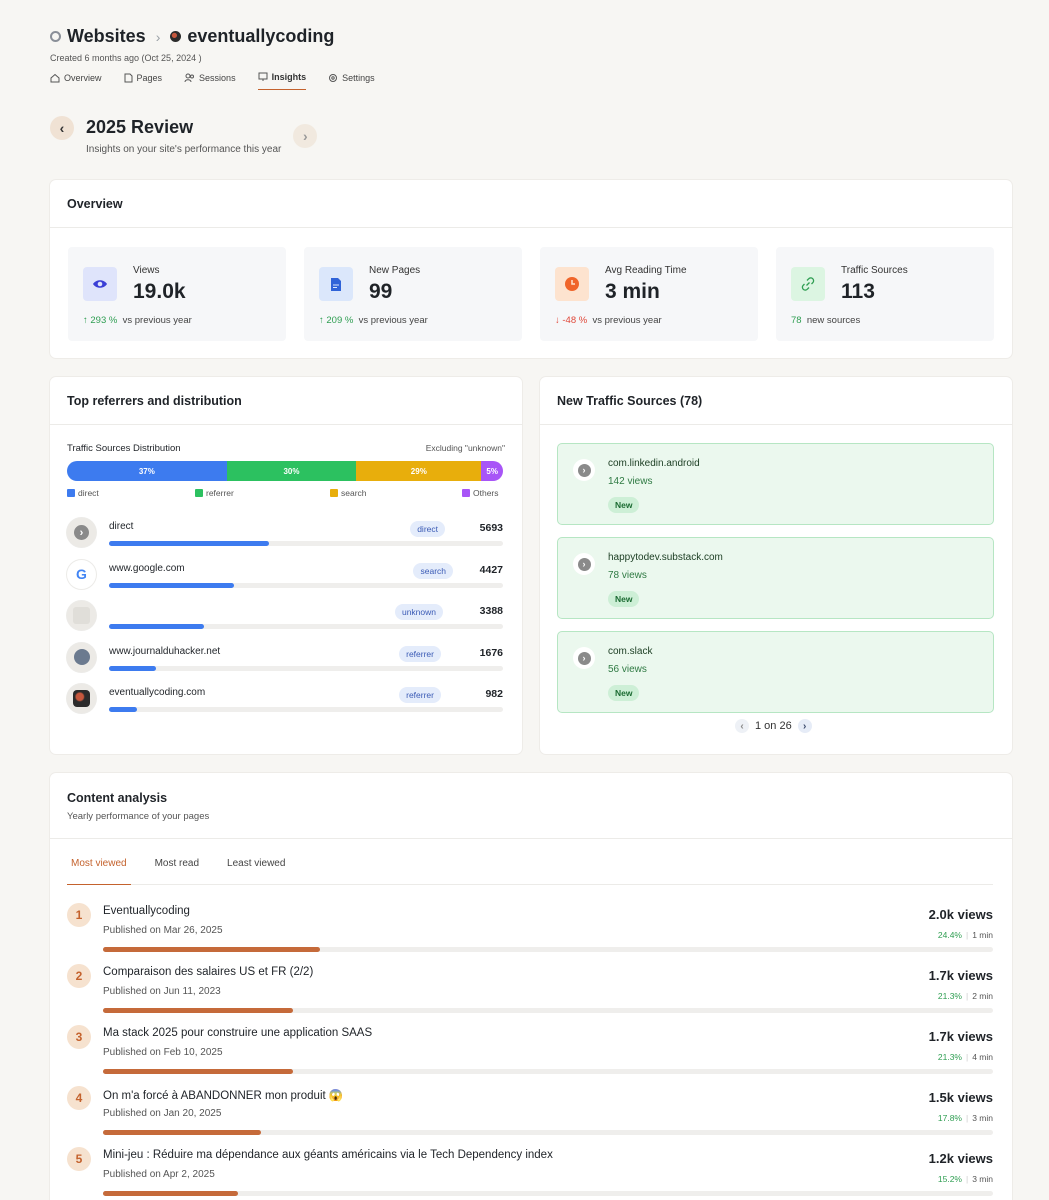  What do you see at coordinates (285, 701) in the screenshot?
I see `referrer-row: eventuallycoding.com referrer 982` at bounding box center [285, 701].